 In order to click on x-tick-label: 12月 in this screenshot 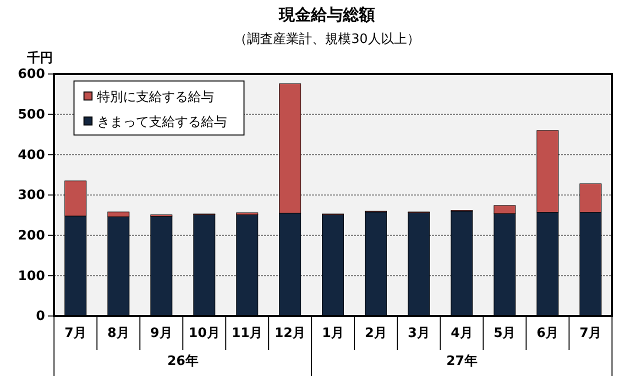, I will do `click(290, 333)`.